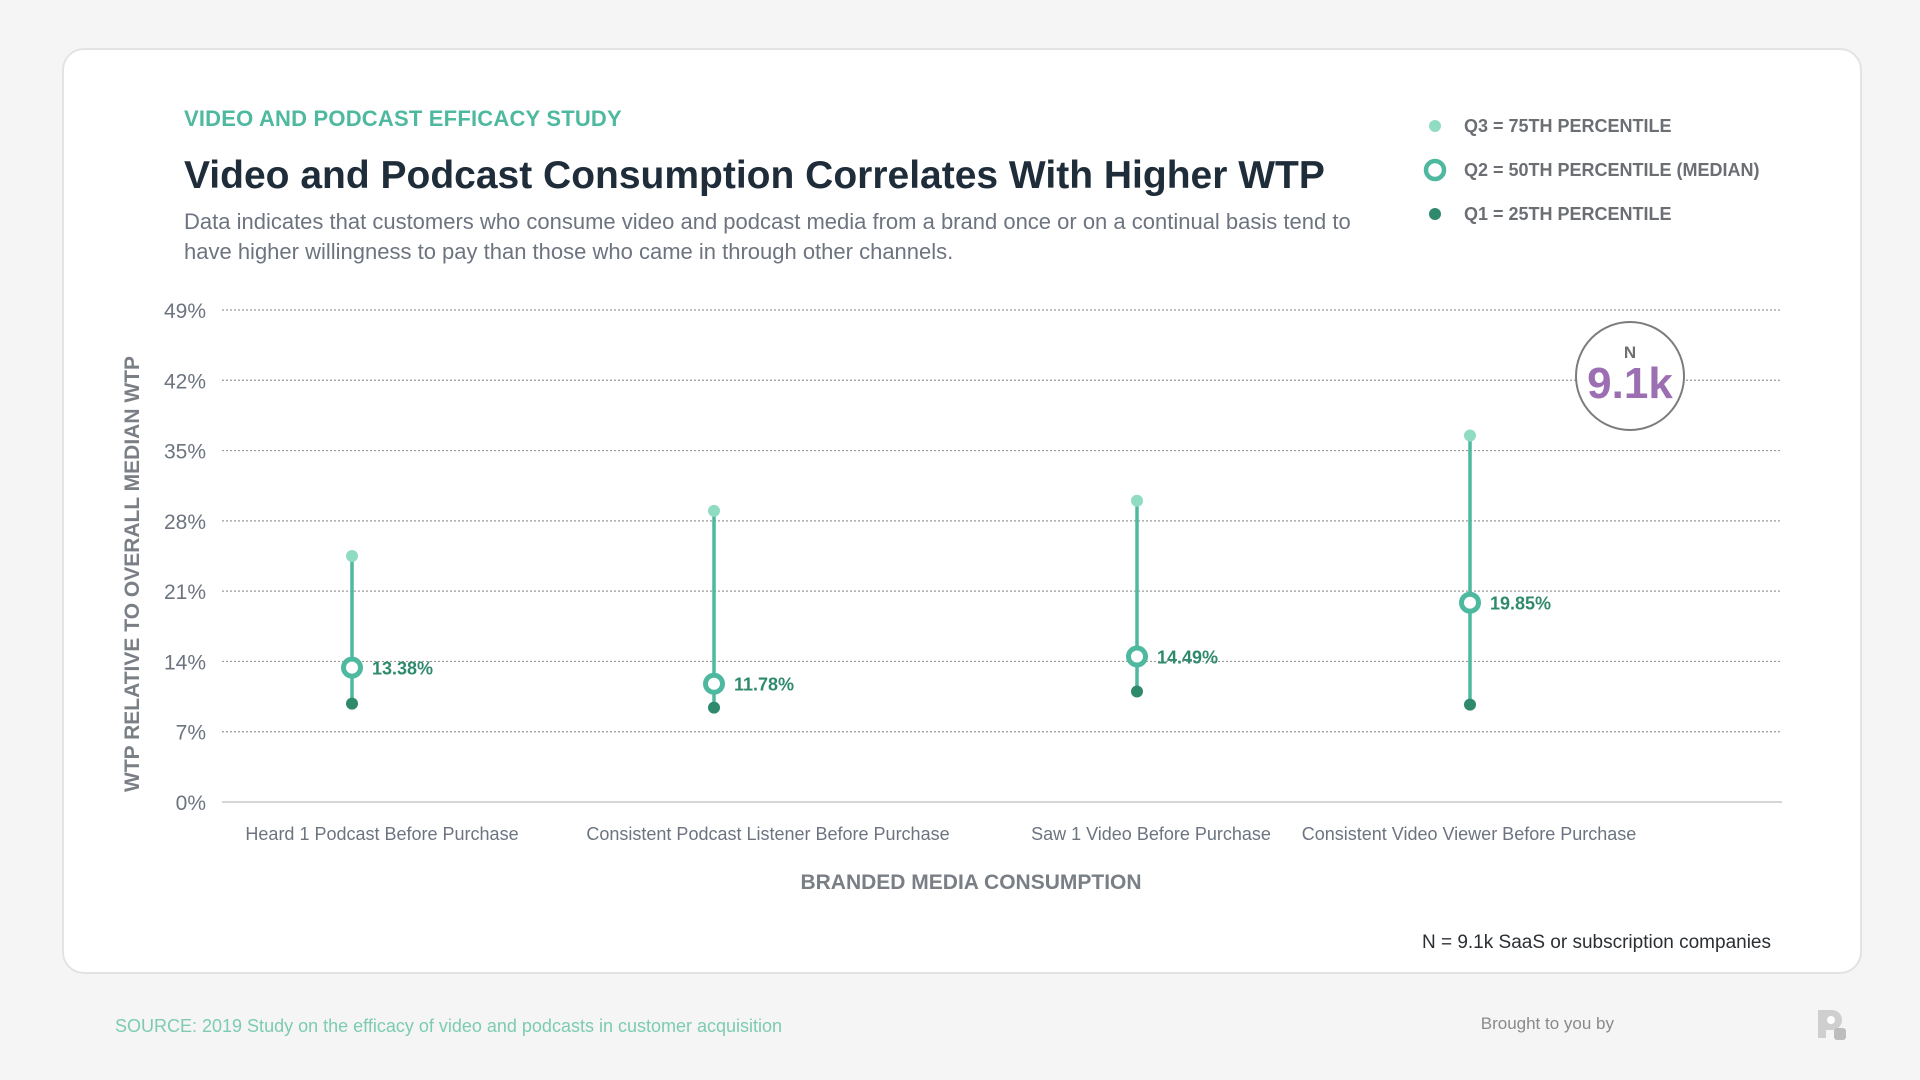 This screenshot has height=1080, width=1920. I want to click on badge-value: 9.1k, so click(1630, 383).